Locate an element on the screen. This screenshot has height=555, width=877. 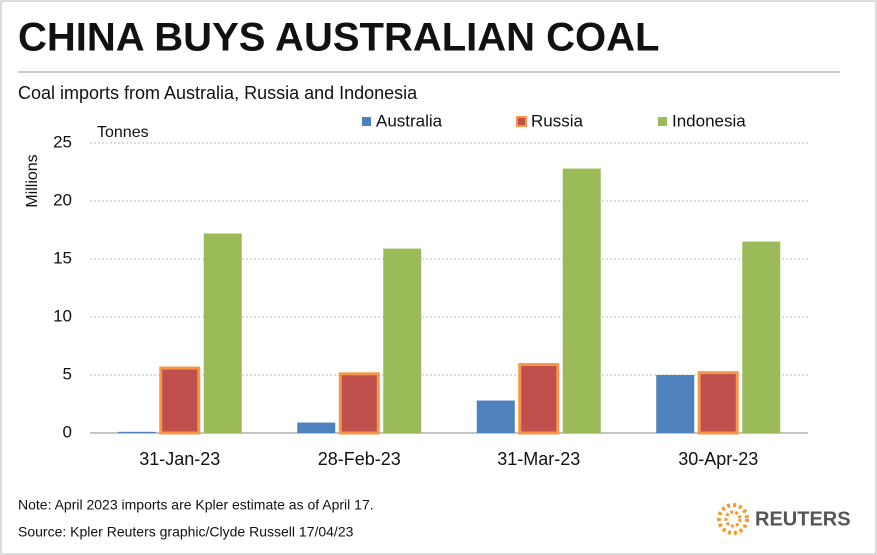
y-tick-label: 15 is located at coordinates (62, 257).